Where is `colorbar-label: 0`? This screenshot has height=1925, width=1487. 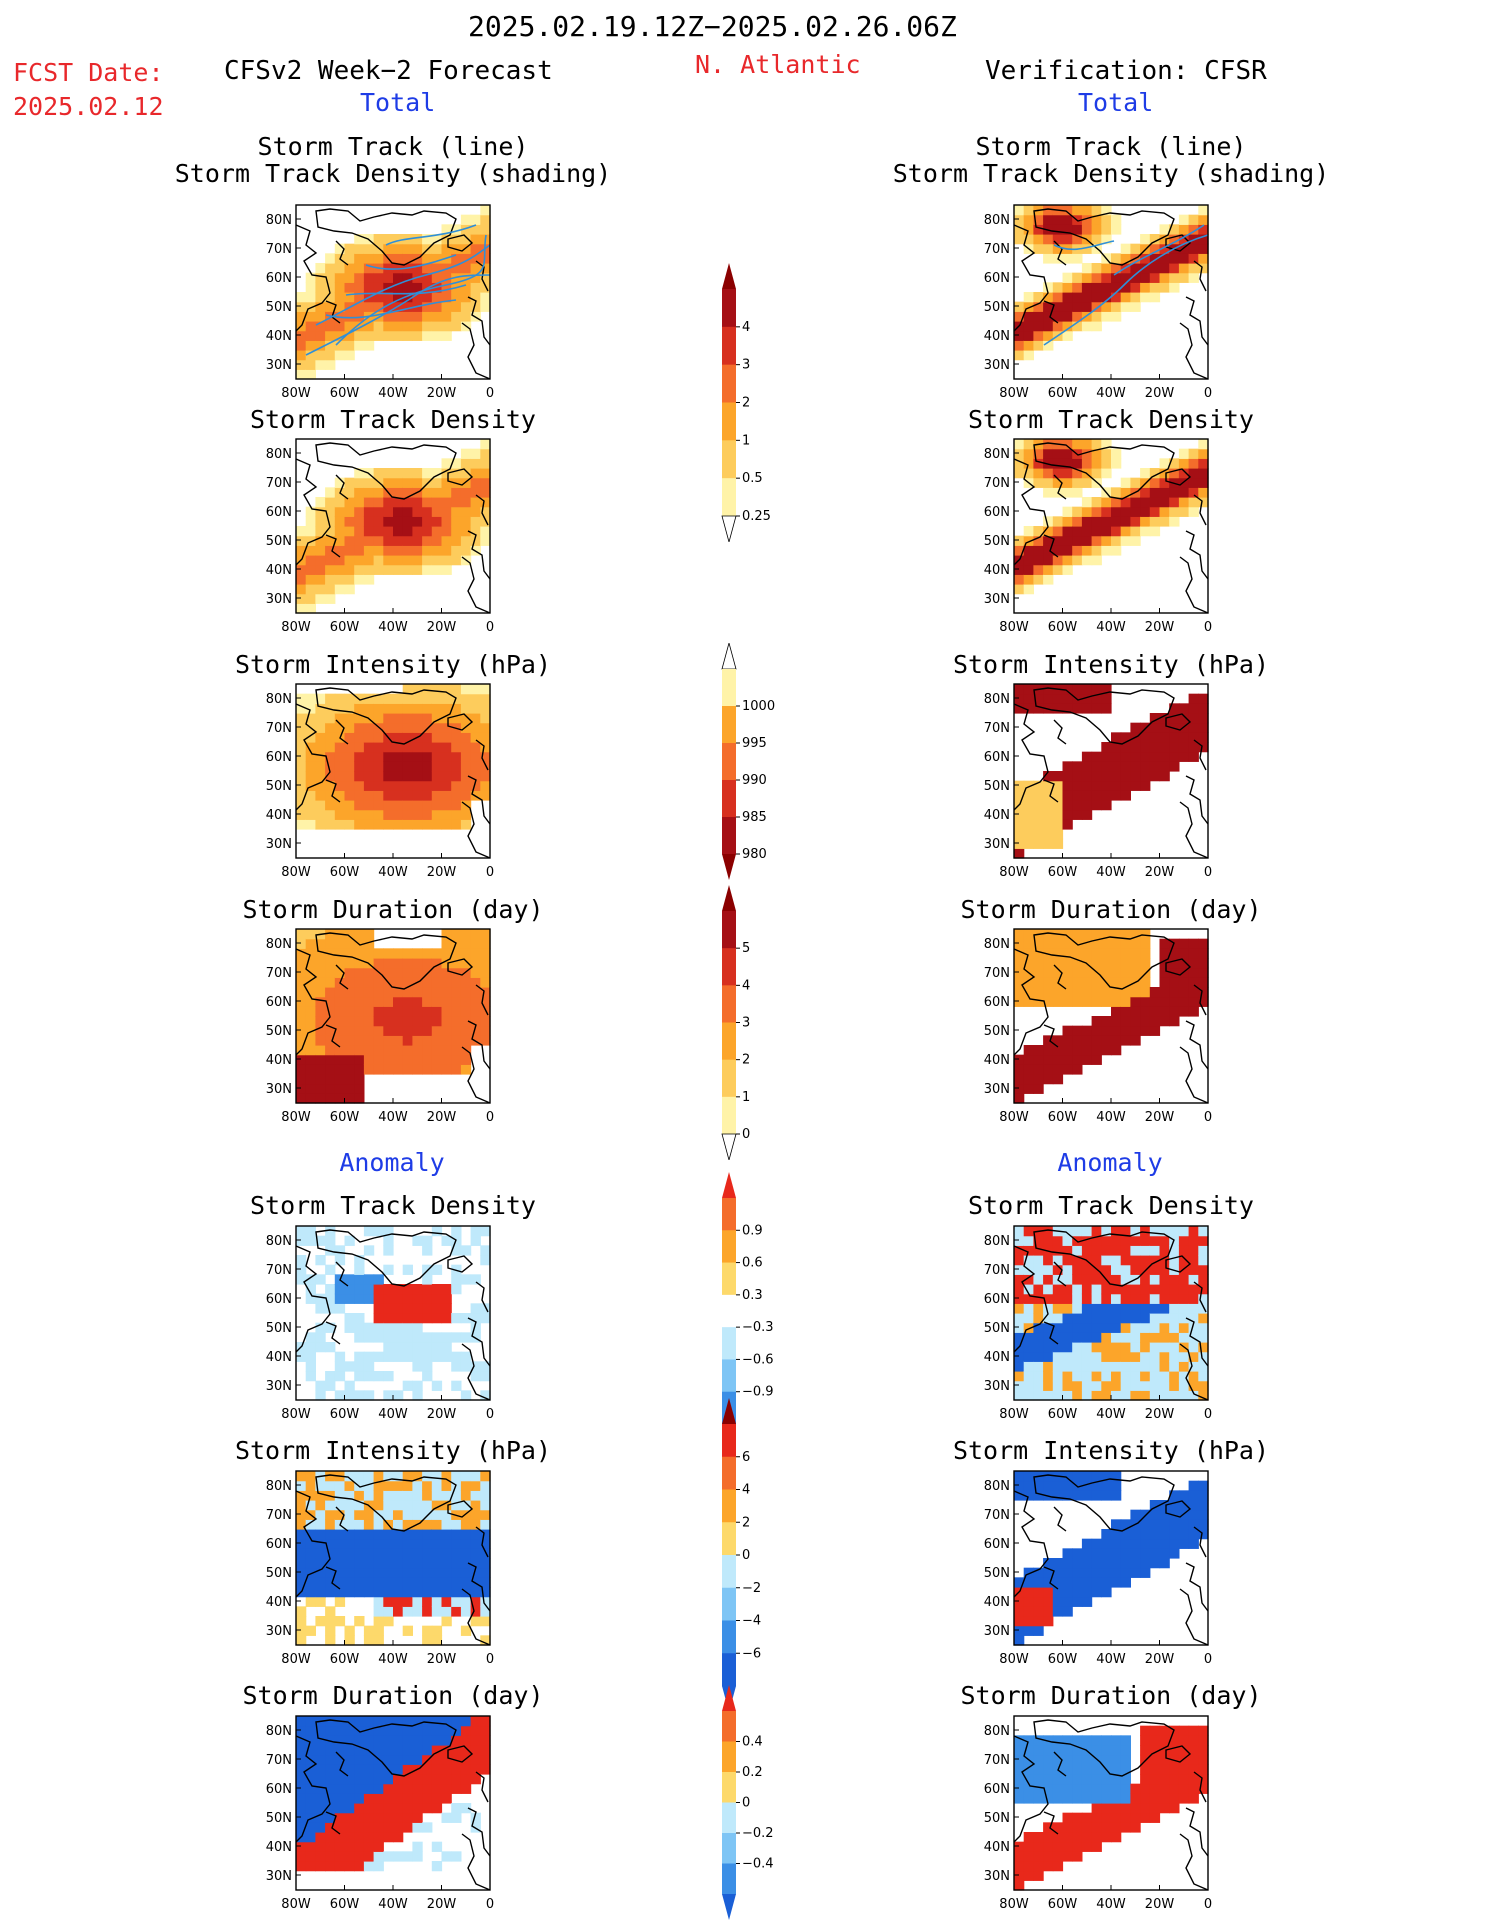
colorbar-label: 0 is located at coordinates (746, 1555).